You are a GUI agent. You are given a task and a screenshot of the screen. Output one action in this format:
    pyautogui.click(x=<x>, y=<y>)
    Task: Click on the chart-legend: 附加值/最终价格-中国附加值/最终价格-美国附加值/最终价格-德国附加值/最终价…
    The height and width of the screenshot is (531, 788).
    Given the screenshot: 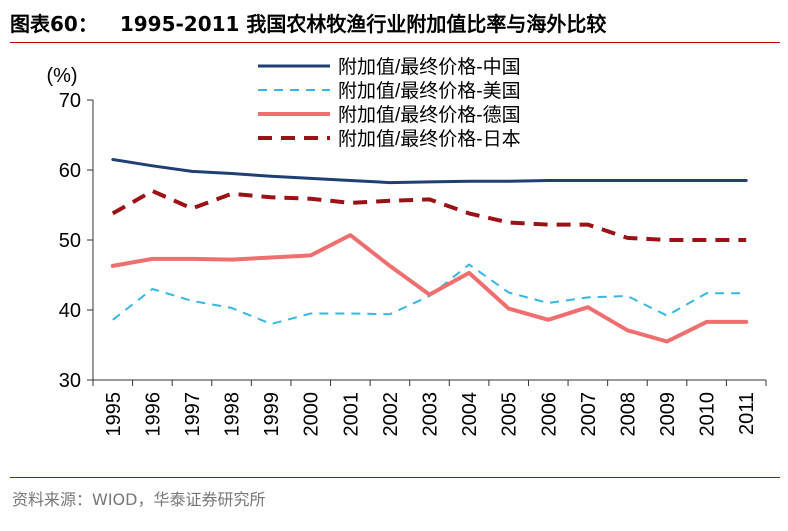 What is the action you would take?
    pyautogui.click(x=389, y=103)
    